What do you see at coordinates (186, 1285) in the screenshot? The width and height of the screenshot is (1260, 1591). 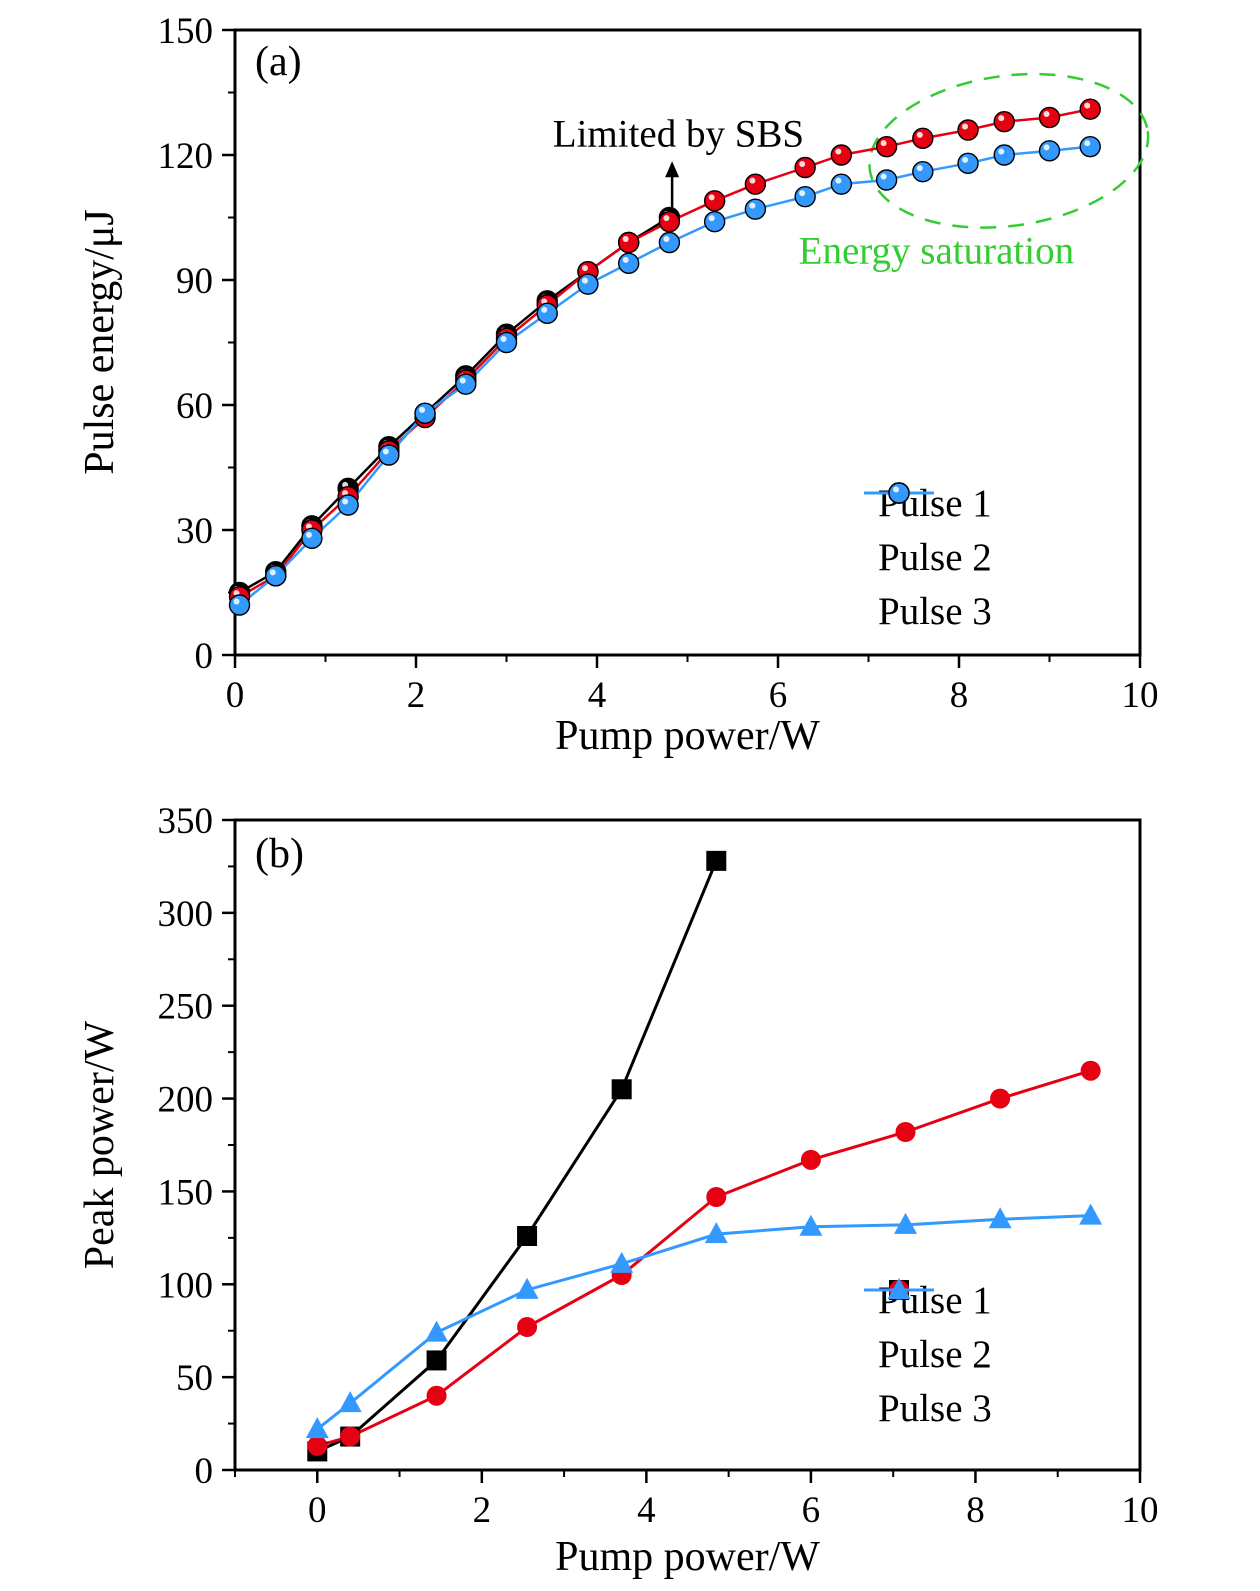 I see `y-tick-label: 100` at bounding box center [186, 1285].